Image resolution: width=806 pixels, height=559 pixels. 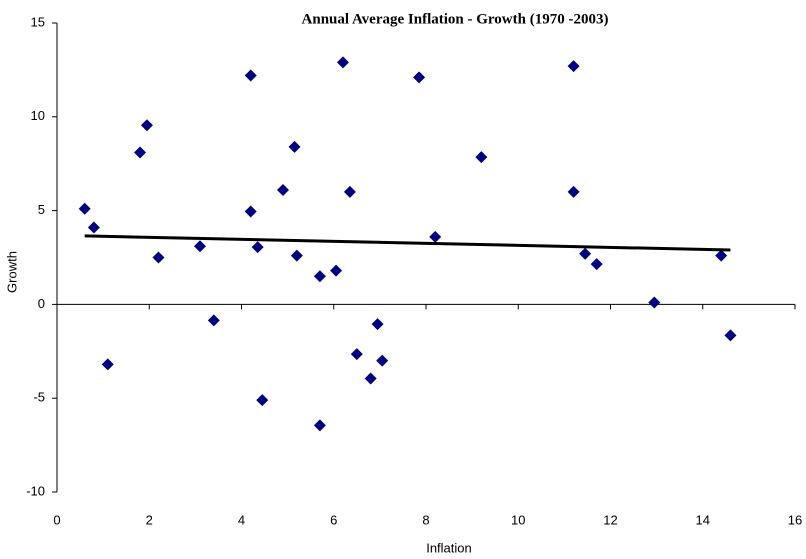 I want to click on x-tick-label: 16, so click(x=795, y=519).